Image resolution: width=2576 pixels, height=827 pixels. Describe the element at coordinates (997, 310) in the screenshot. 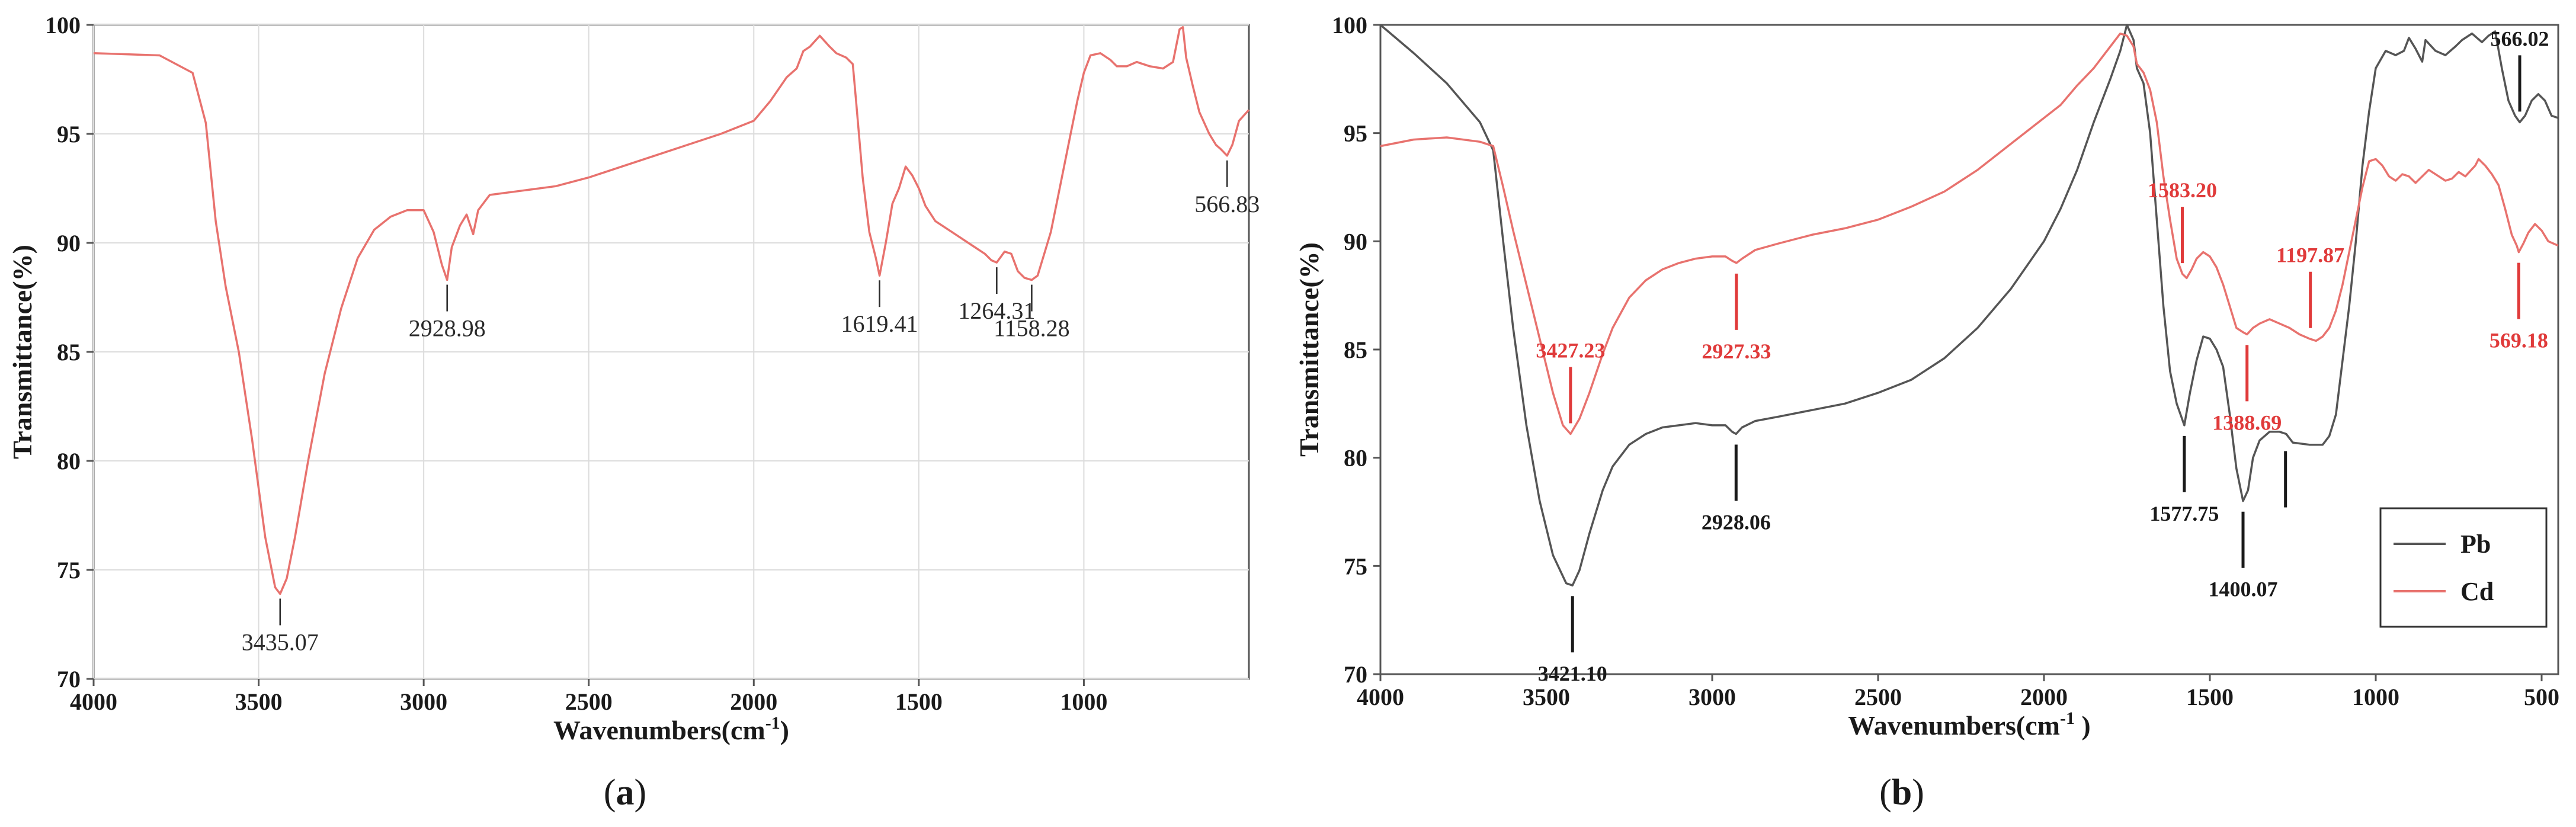

I see `peak-label: 1264.31` at that location.